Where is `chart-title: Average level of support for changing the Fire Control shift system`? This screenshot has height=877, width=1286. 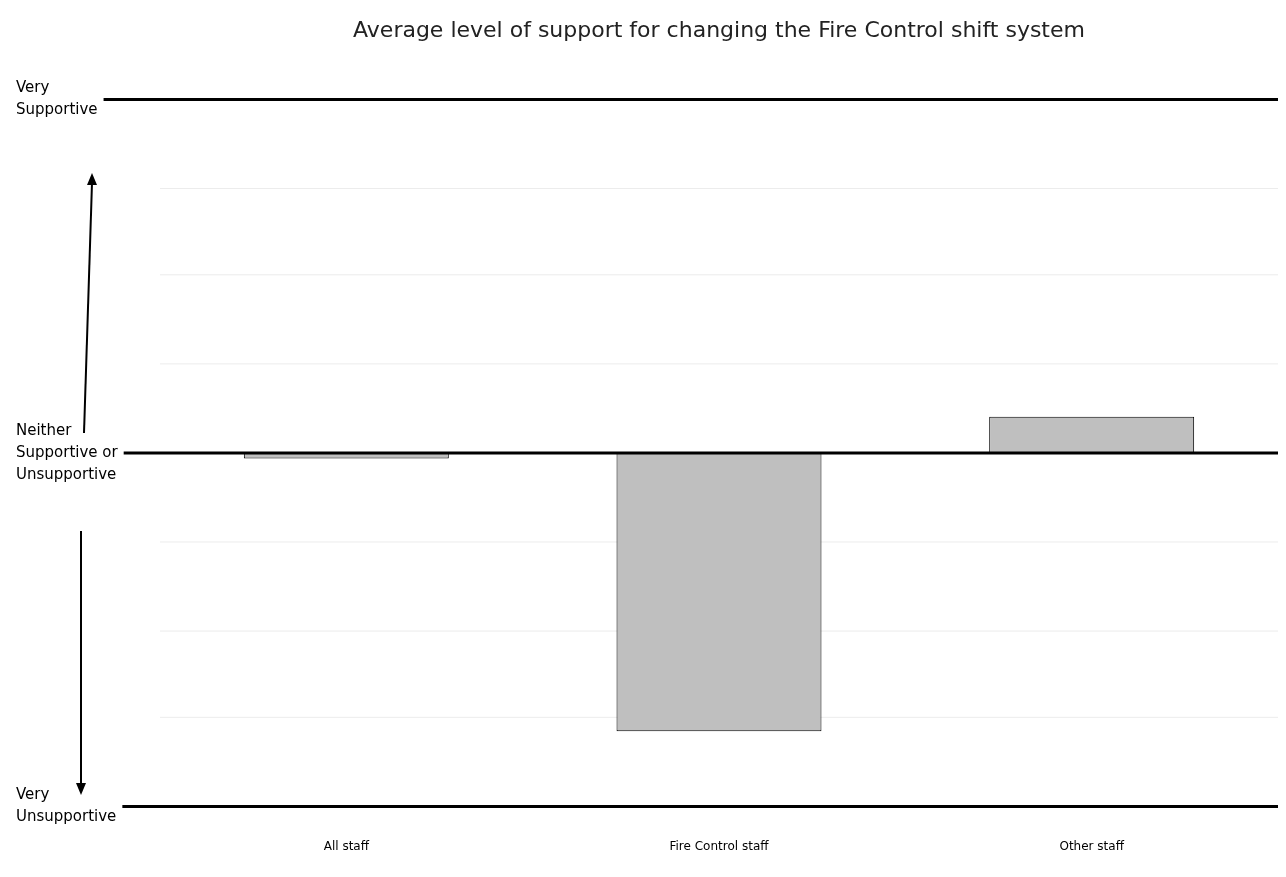
chart-title: Average level of support for changing the Fire Control shift system is located at coordinates (719, 29).